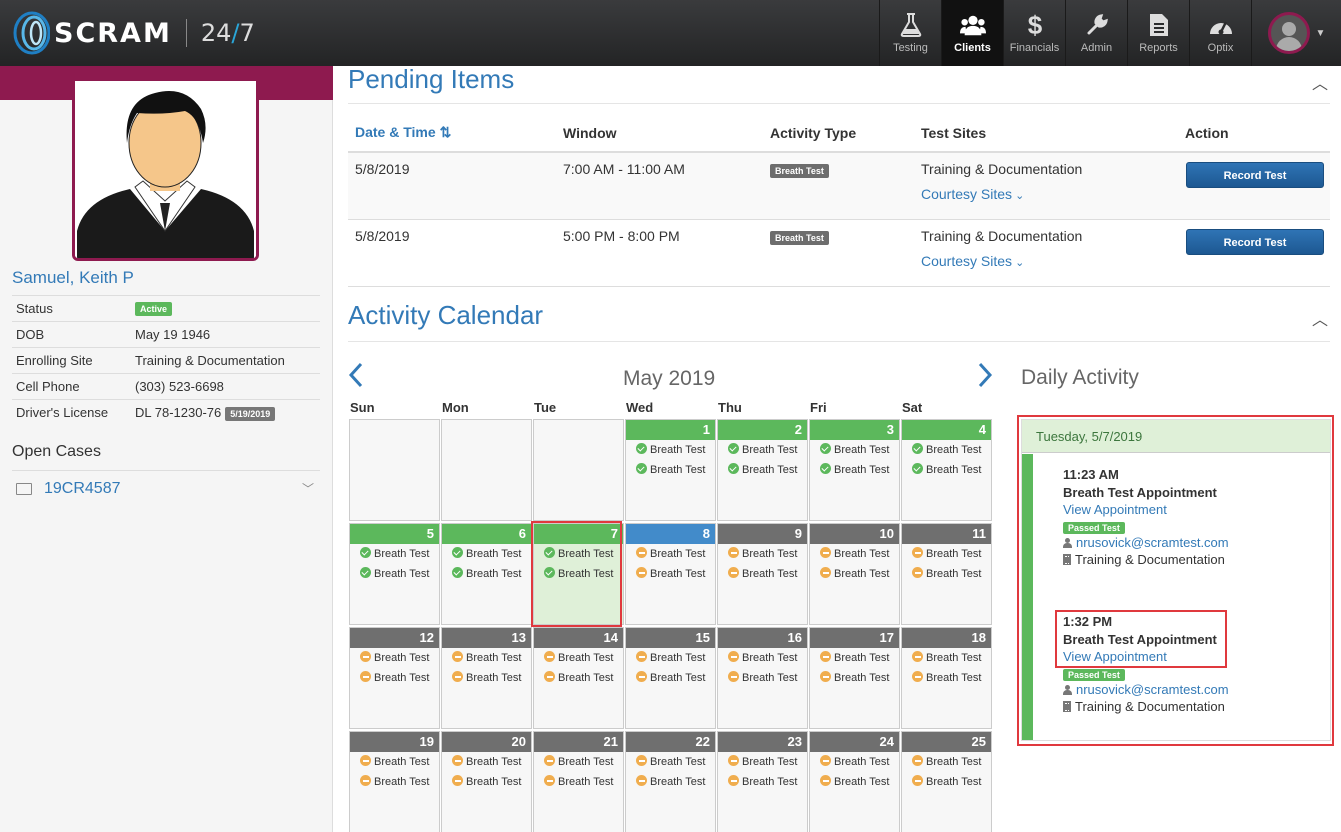 This screenshot has width=1341, height=832. I want to click on calendar-day-14: 14 Breath Test Breath Test, so click(578, 678).